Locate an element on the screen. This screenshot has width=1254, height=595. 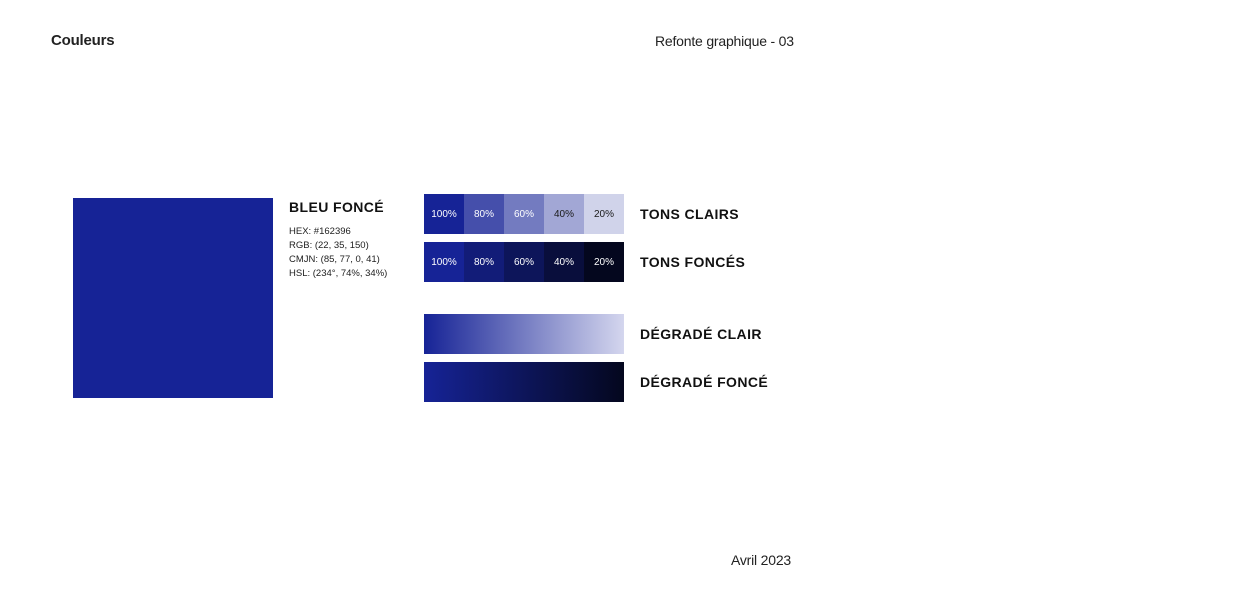
tint-cell-20: 20% is located at coordinates (604, 214).